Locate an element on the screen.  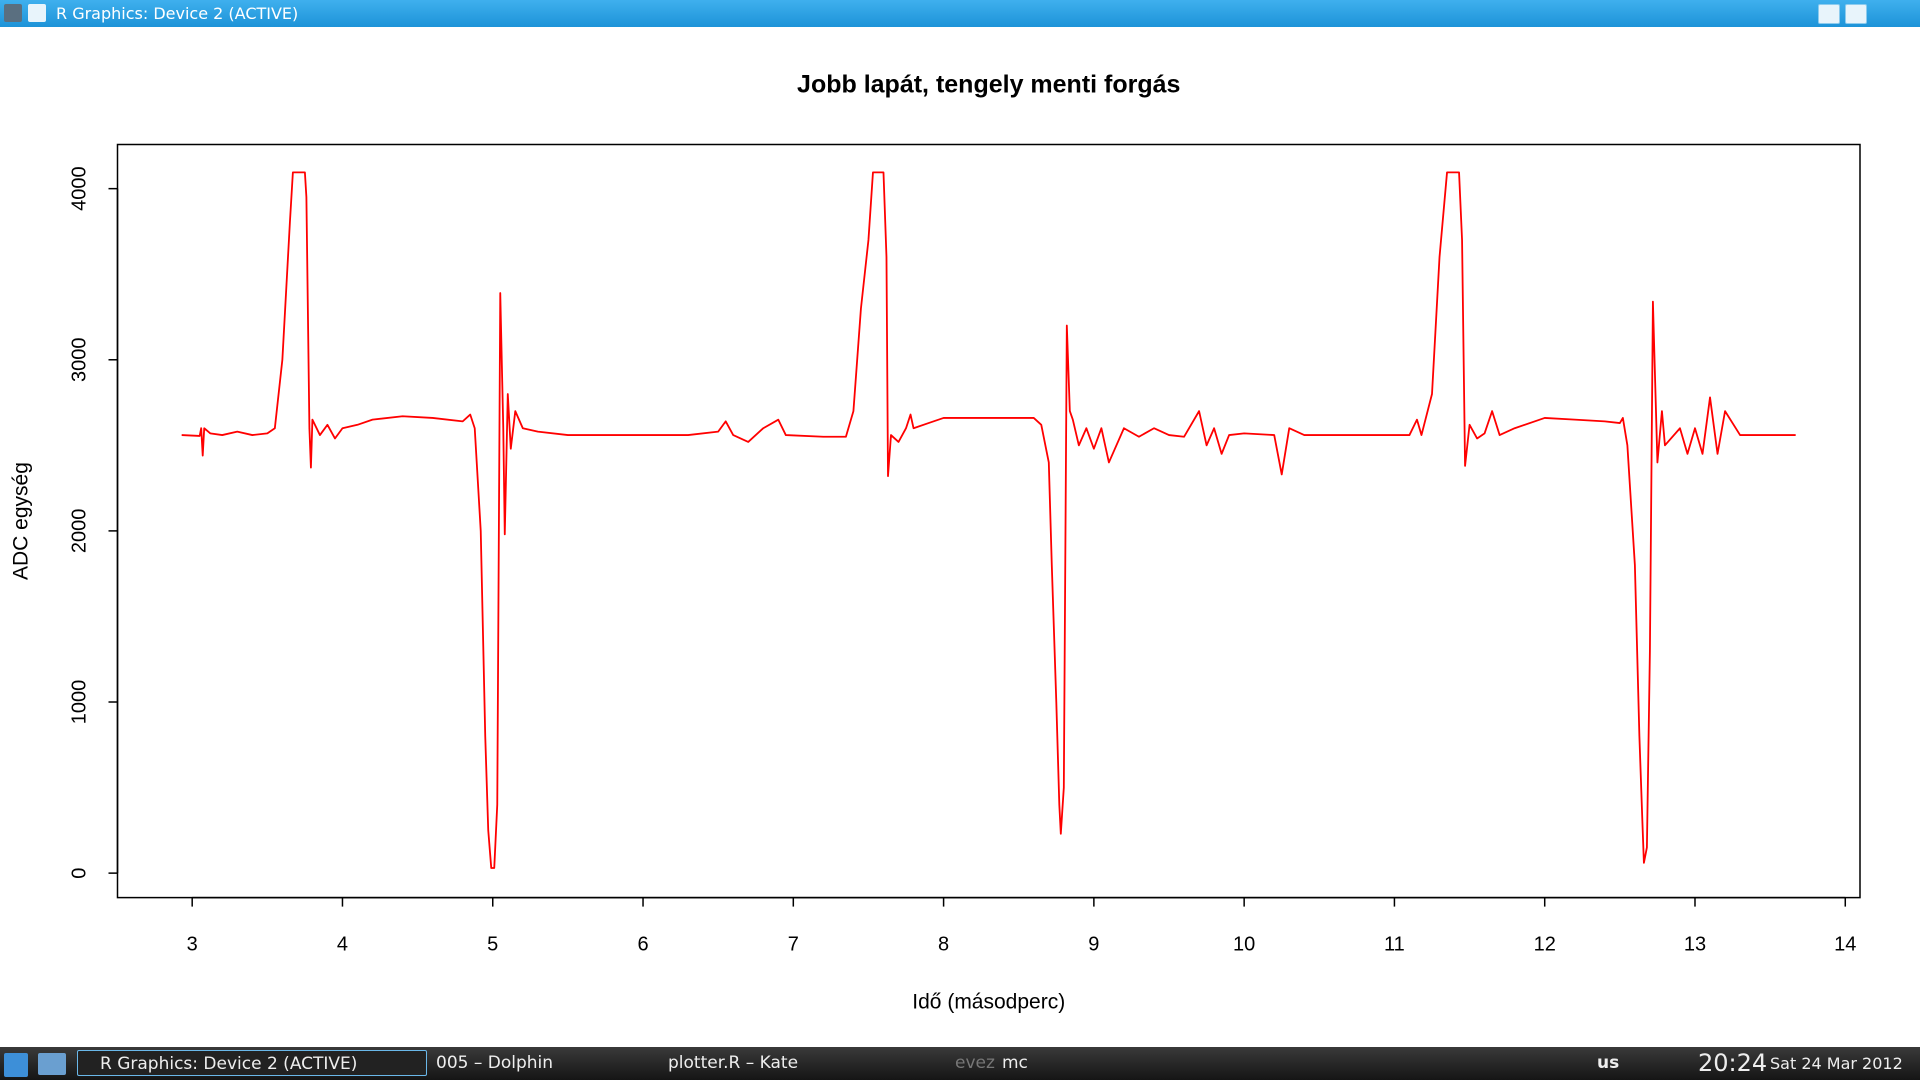
x-tick-label: 9 is located at coordinates (1093, 944).